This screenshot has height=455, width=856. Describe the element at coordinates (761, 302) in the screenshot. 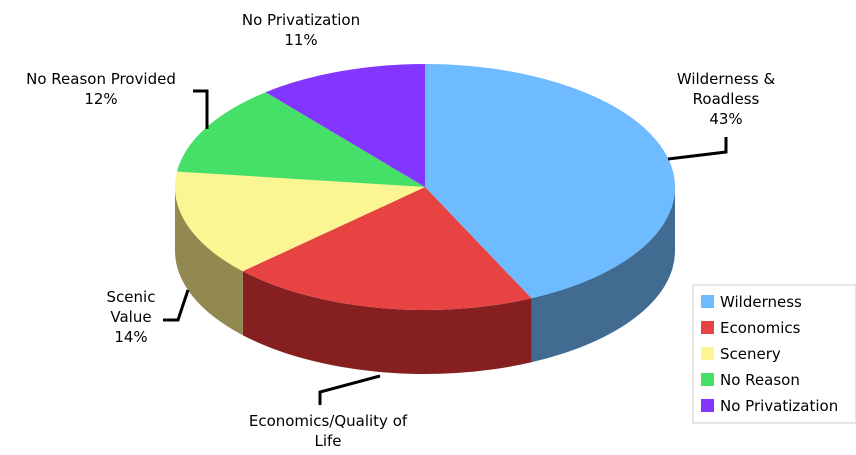

I see `legend-label-wilderness: Wilderness` at that location.